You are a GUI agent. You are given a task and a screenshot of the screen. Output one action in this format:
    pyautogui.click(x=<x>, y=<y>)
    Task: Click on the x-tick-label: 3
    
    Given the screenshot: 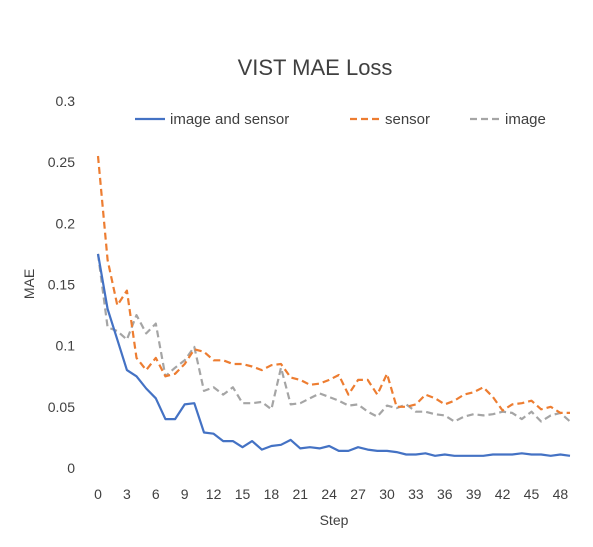 What is the action you would take?
    pyautogui.click(x=127, y=494)
    